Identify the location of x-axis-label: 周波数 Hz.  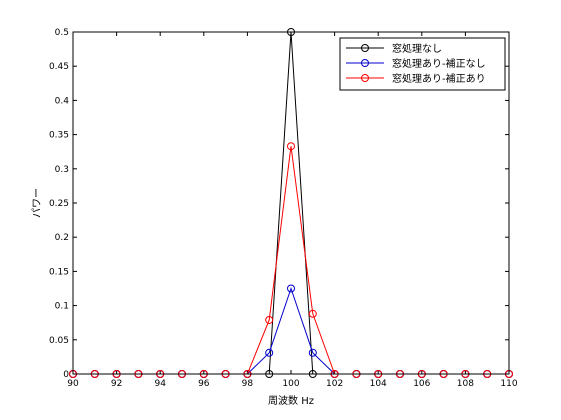
(291, 400).